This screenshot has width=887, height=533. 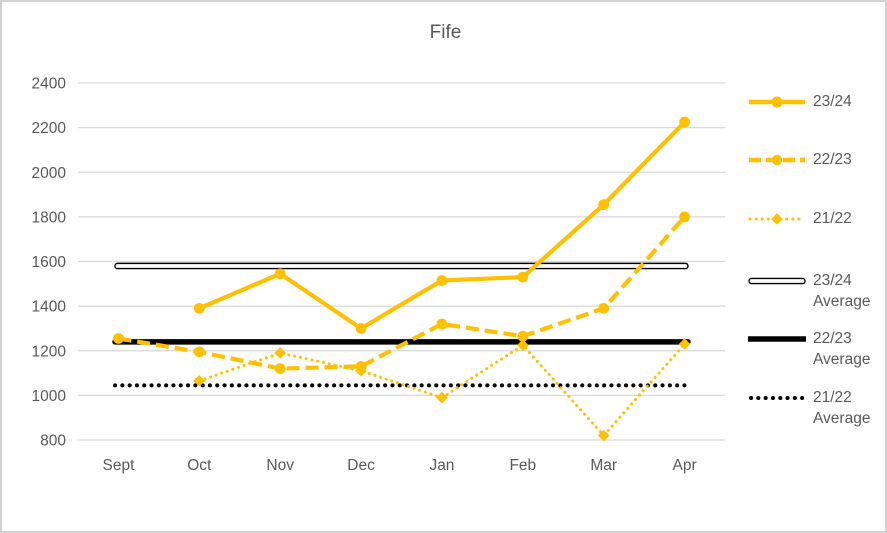 What do you see at coordinates (842, 408) in the screenshot?
I see `legend-label-21-22-average: 21/22 Average` at bounding box center [842, 408].